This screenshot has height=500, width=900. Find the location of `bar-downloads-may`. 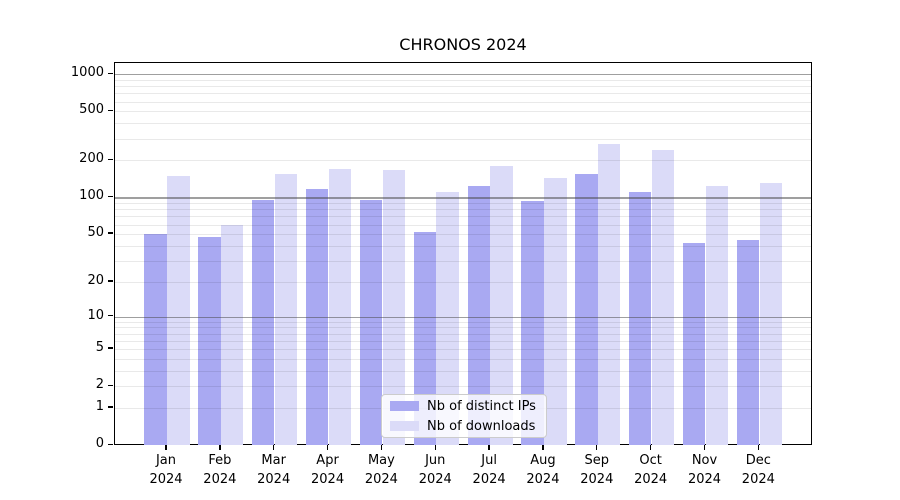

bar-downloads-may is located at coordinates (393, 307).